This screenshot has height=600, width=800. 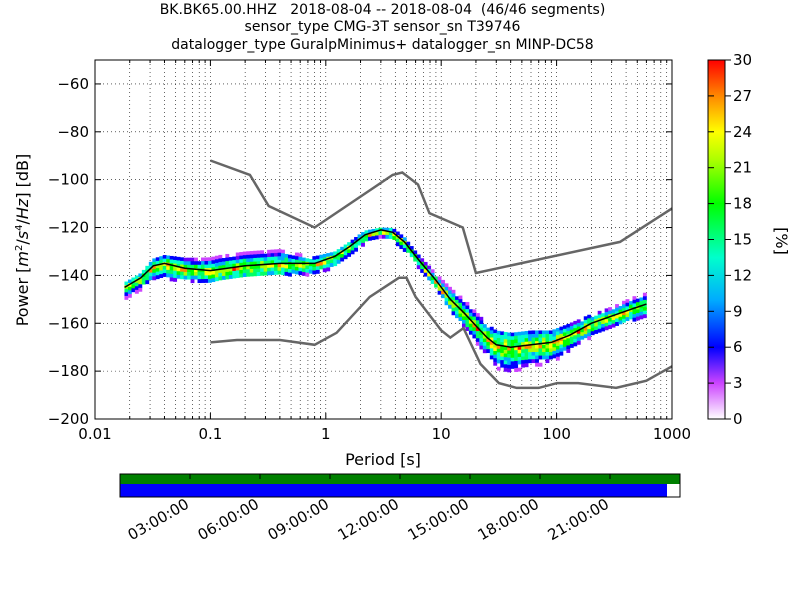 I want to click on timeline-tick-label: 15:00:00, so click(x=438, y=519).